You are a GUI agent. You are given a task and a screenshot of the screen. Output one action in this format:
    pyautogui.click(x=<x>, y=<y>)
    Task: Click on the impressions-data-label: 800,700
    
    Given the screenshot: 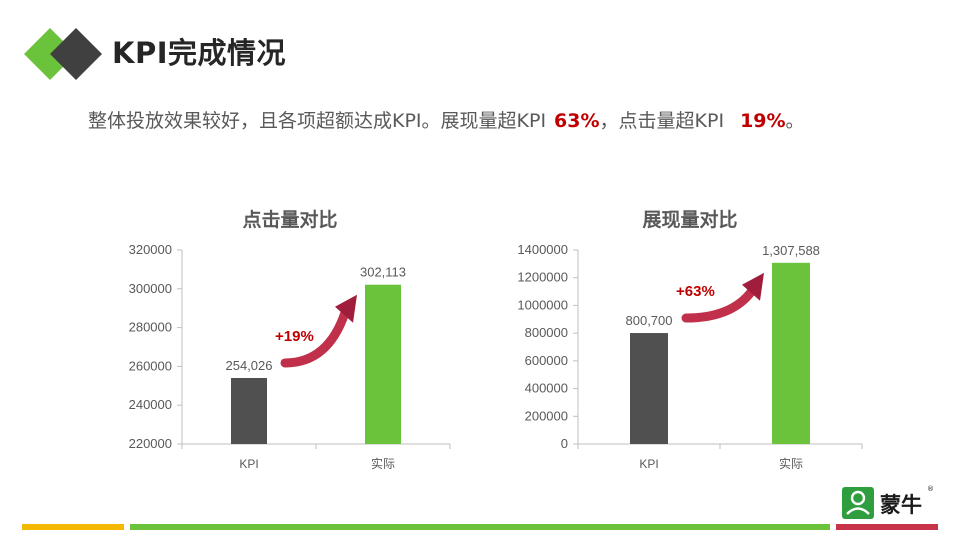 What is the action you would take?
    pyautogui.click(x=649, y=320)
    